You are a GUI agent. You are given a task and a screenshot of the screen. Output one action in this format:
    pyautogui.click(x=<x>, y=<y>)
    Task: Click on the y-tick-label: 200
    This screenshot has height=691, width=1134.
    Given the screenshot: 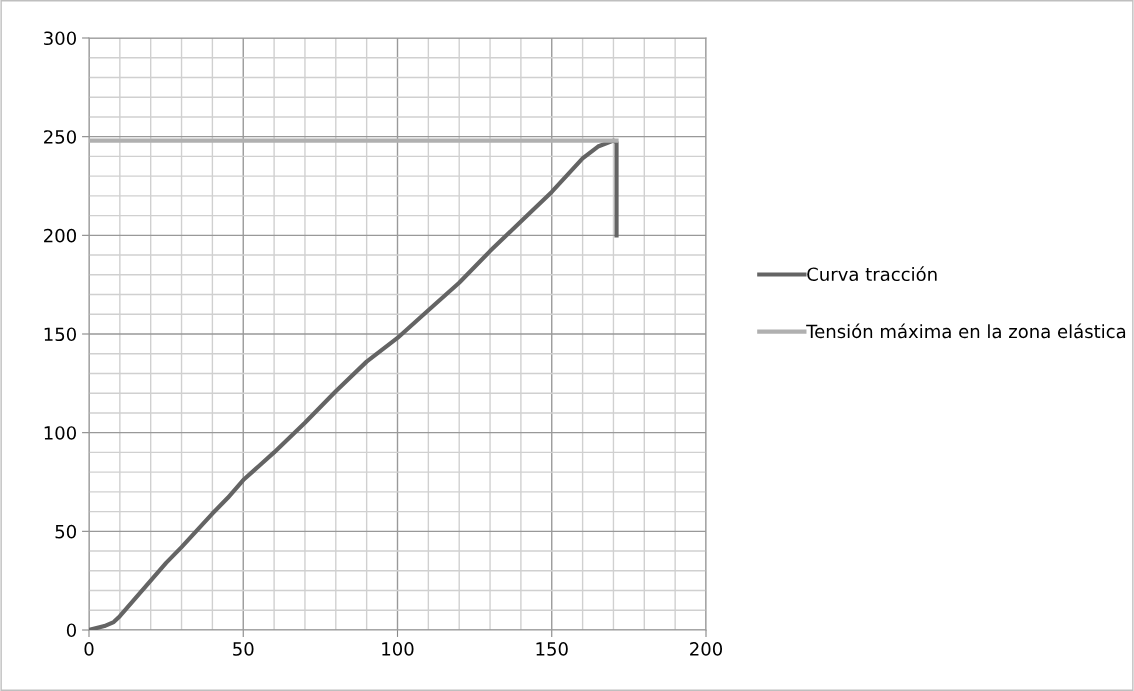 What is the action you would take?
    pyautogui.click(x=60, y=235)
    